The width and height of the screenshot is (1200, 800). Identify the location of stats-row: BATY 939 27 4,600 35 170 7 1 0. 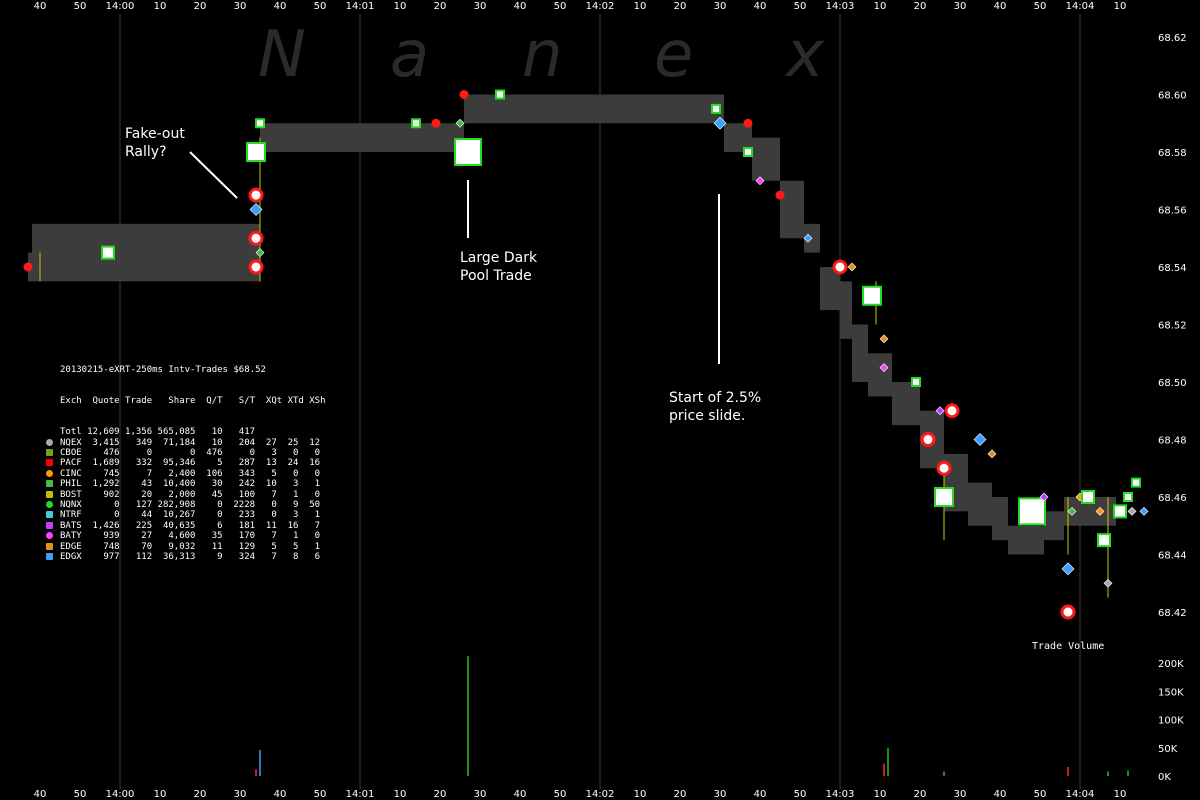
(186, 536).